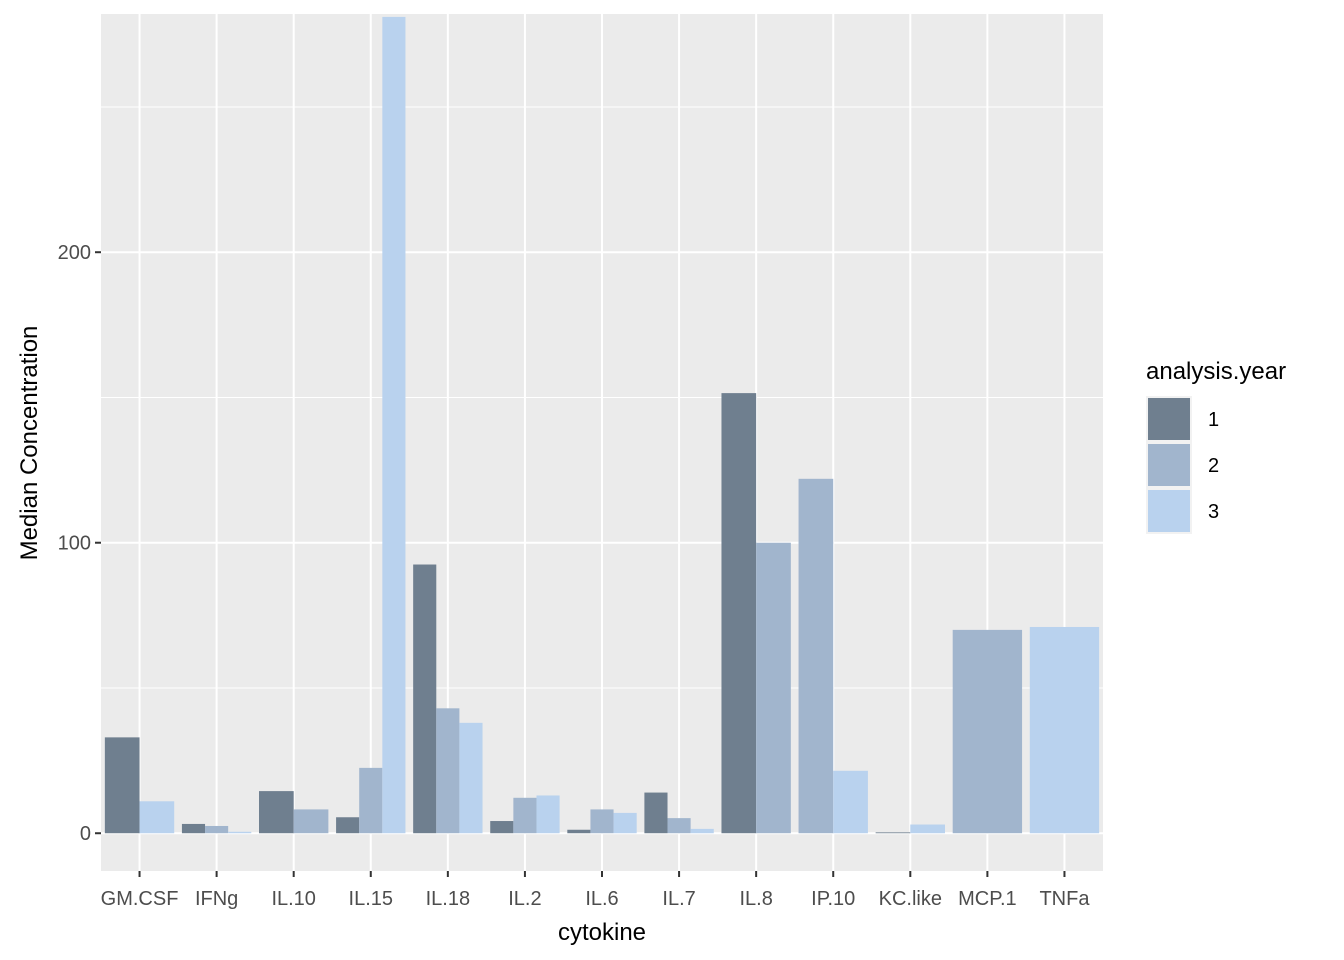 The image size is (1344, 960). Describe the element at coordinates (678, 899) in the screenshot. I see `x-tick-label-IL.7: IL.7` at that location.